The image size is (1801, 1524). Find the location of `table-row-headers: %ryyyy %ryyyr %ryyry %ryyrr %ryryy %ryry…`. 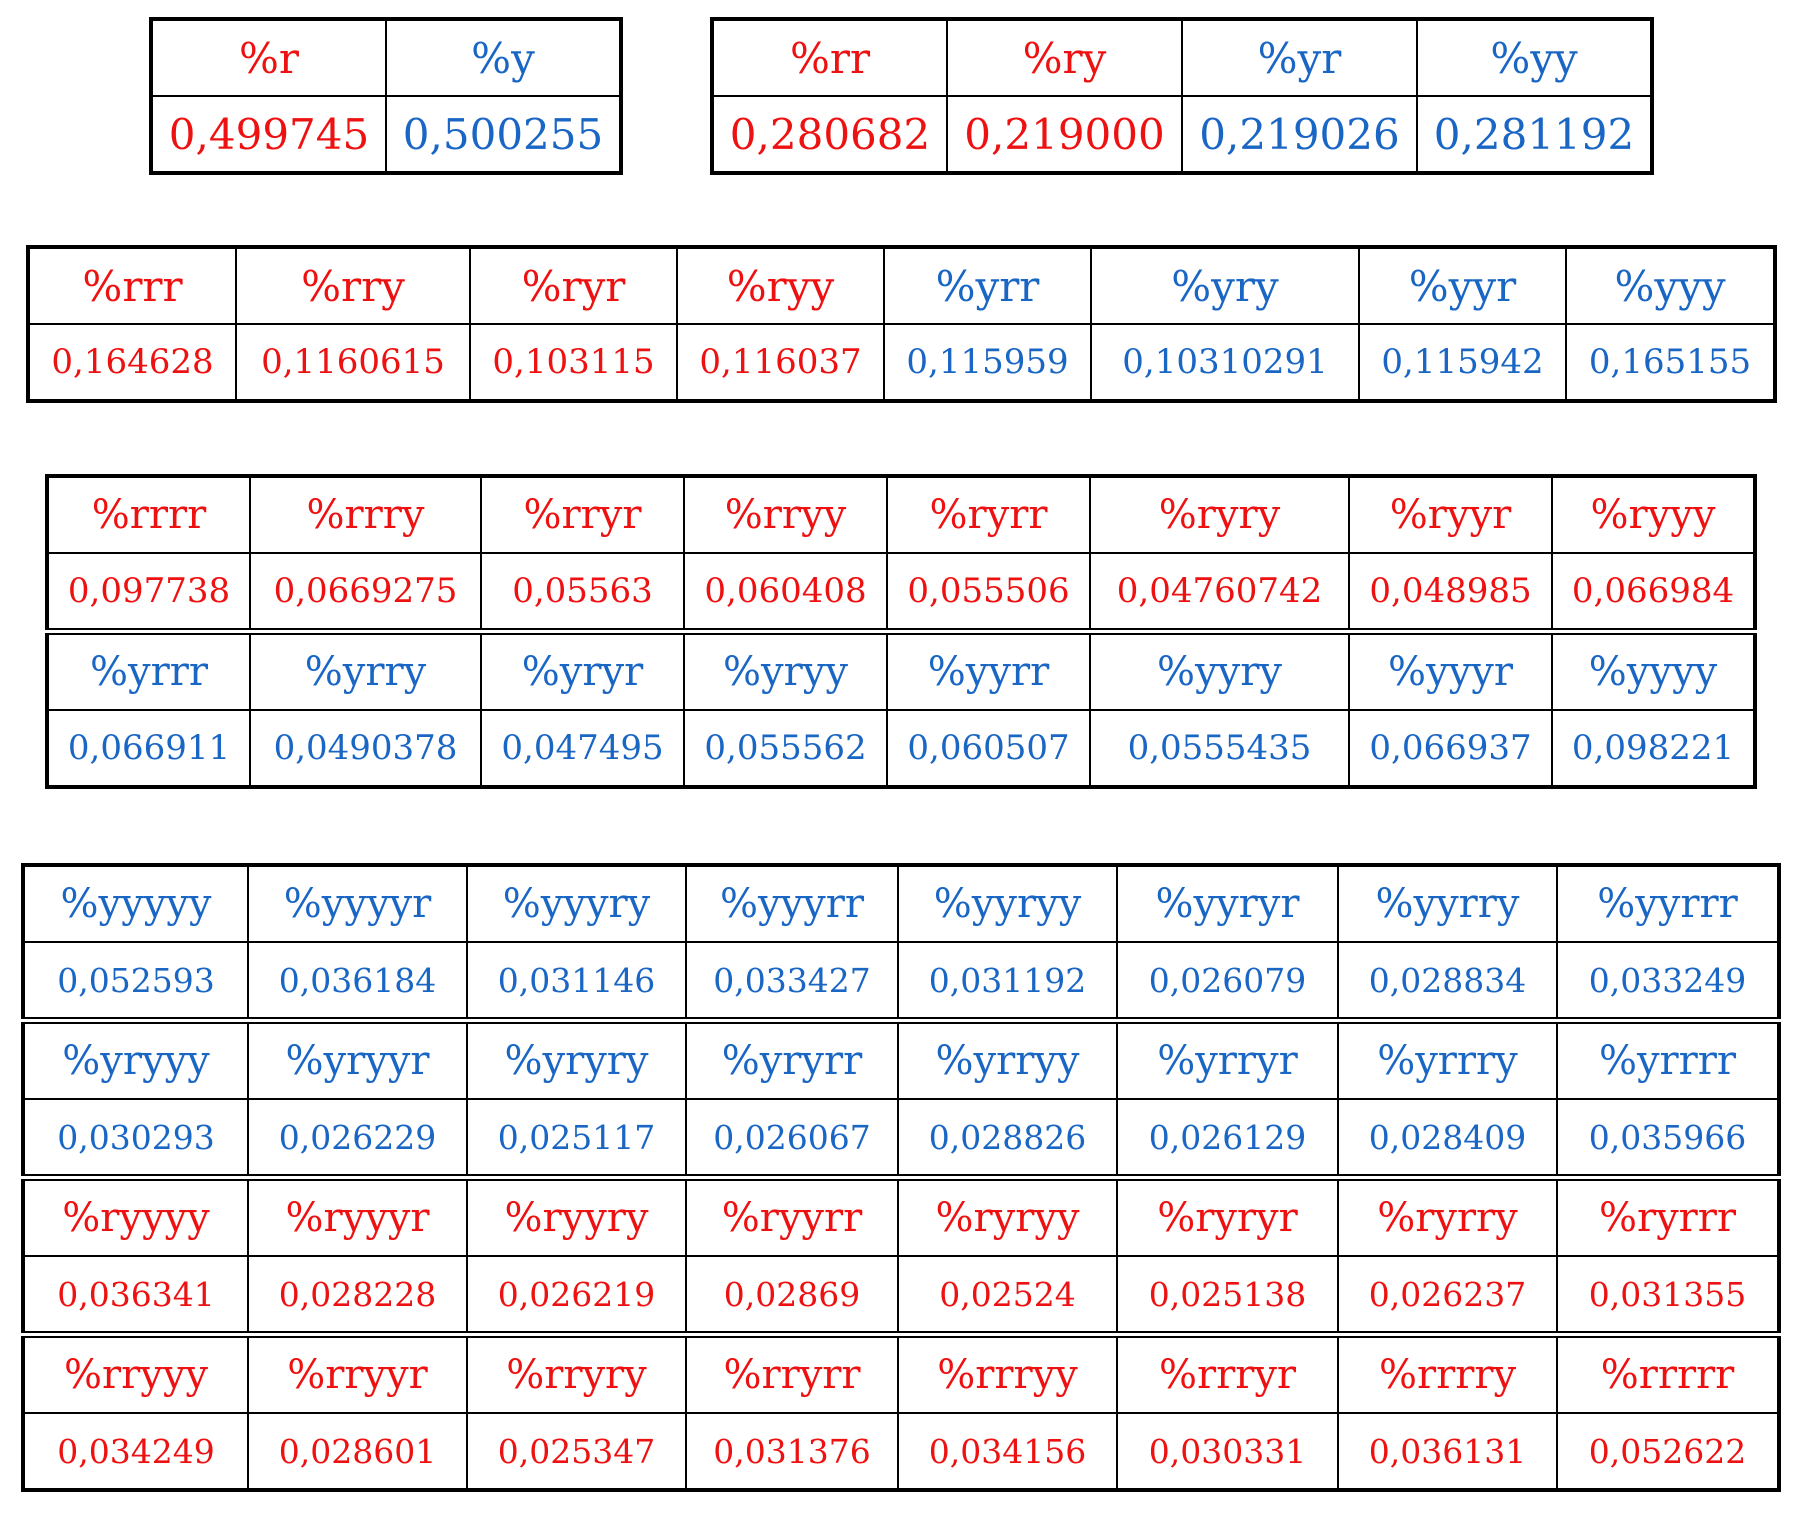

table-row-headers: %ryyyy %ryyyr %ryyry %ryyrr %ryryy %ryry… is located at coordinates (901, 1215).